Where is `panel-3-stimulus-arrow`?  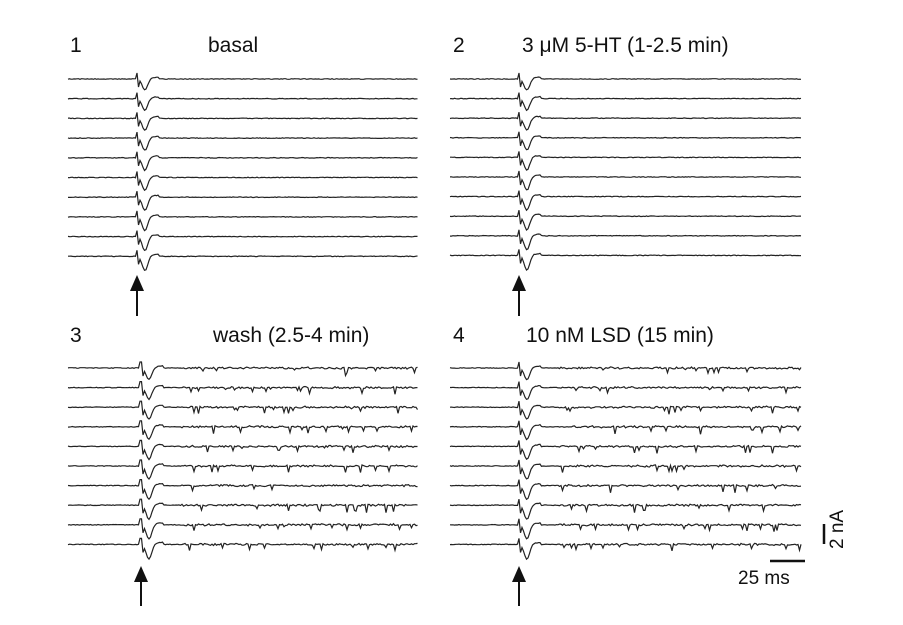 panel-3-stimulus-arrow is located at coordinates (141, 586).